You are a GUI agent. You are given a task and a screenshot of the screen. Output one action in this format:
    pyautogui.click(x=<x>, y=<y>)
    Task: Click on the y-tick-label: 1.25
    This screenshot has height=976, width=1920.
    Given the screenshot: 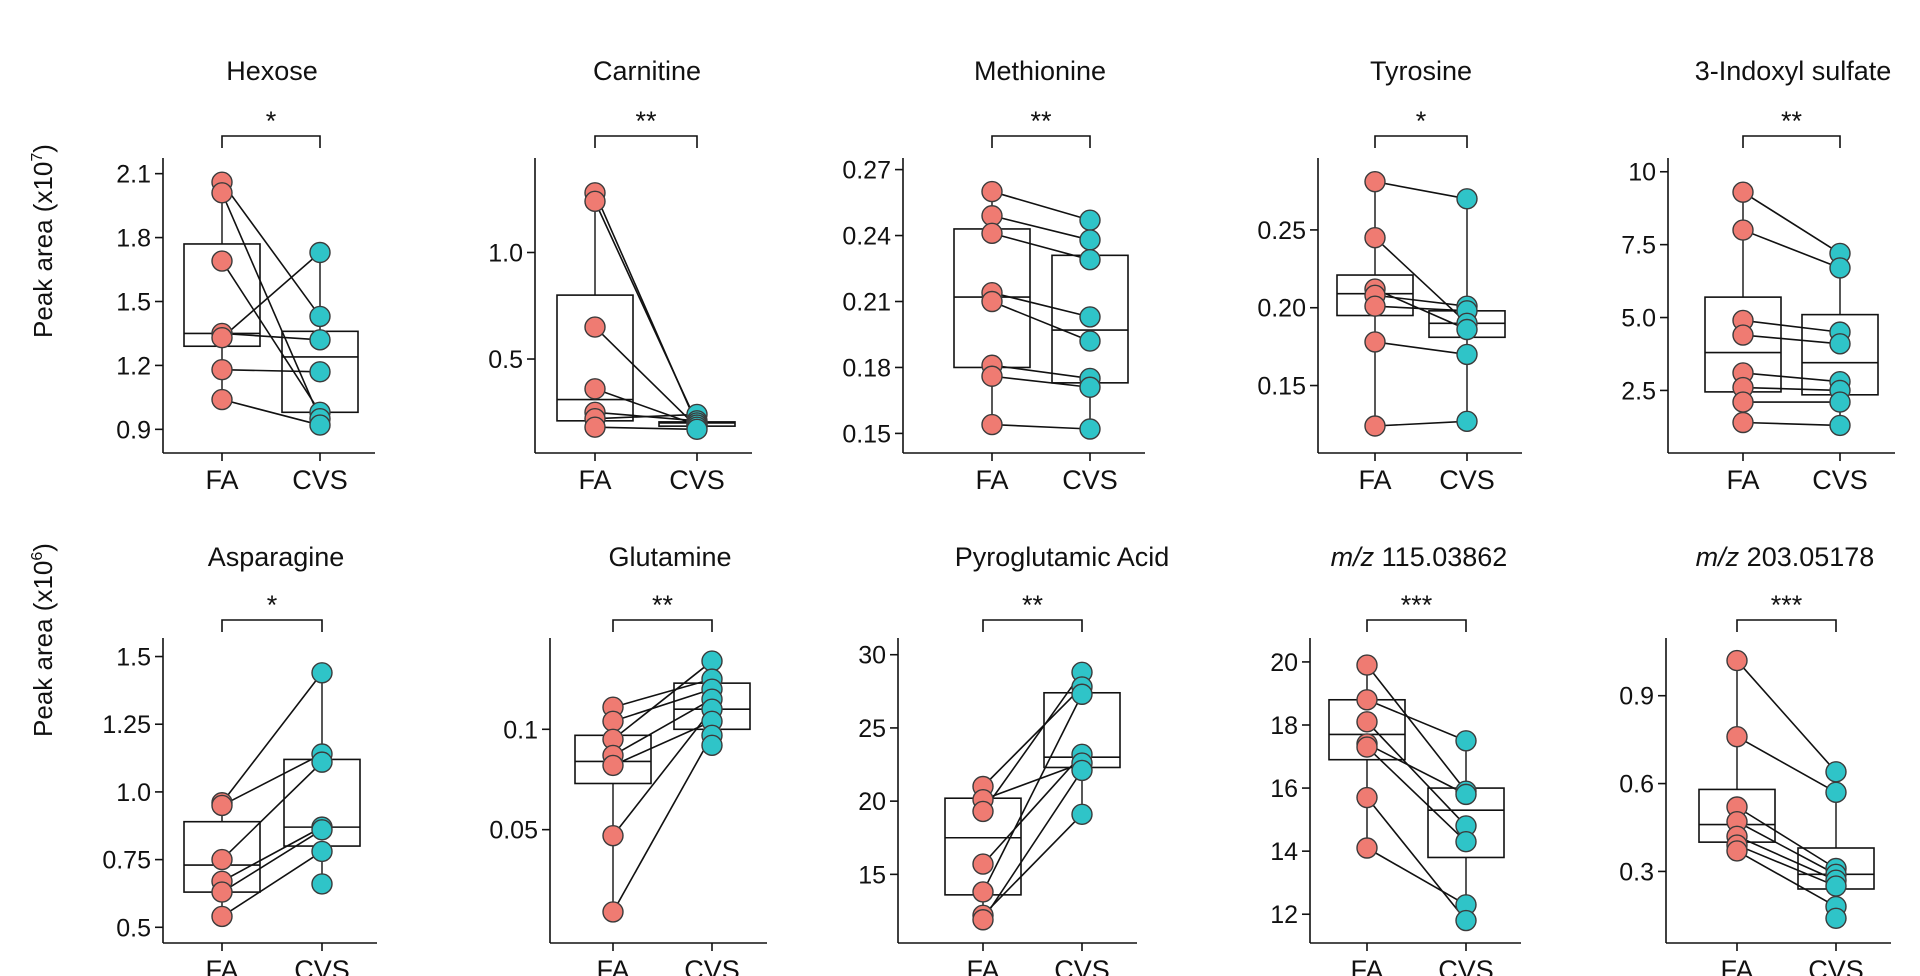 What is the action you would take?
    pyautogui.click(x=126, y=725)
    